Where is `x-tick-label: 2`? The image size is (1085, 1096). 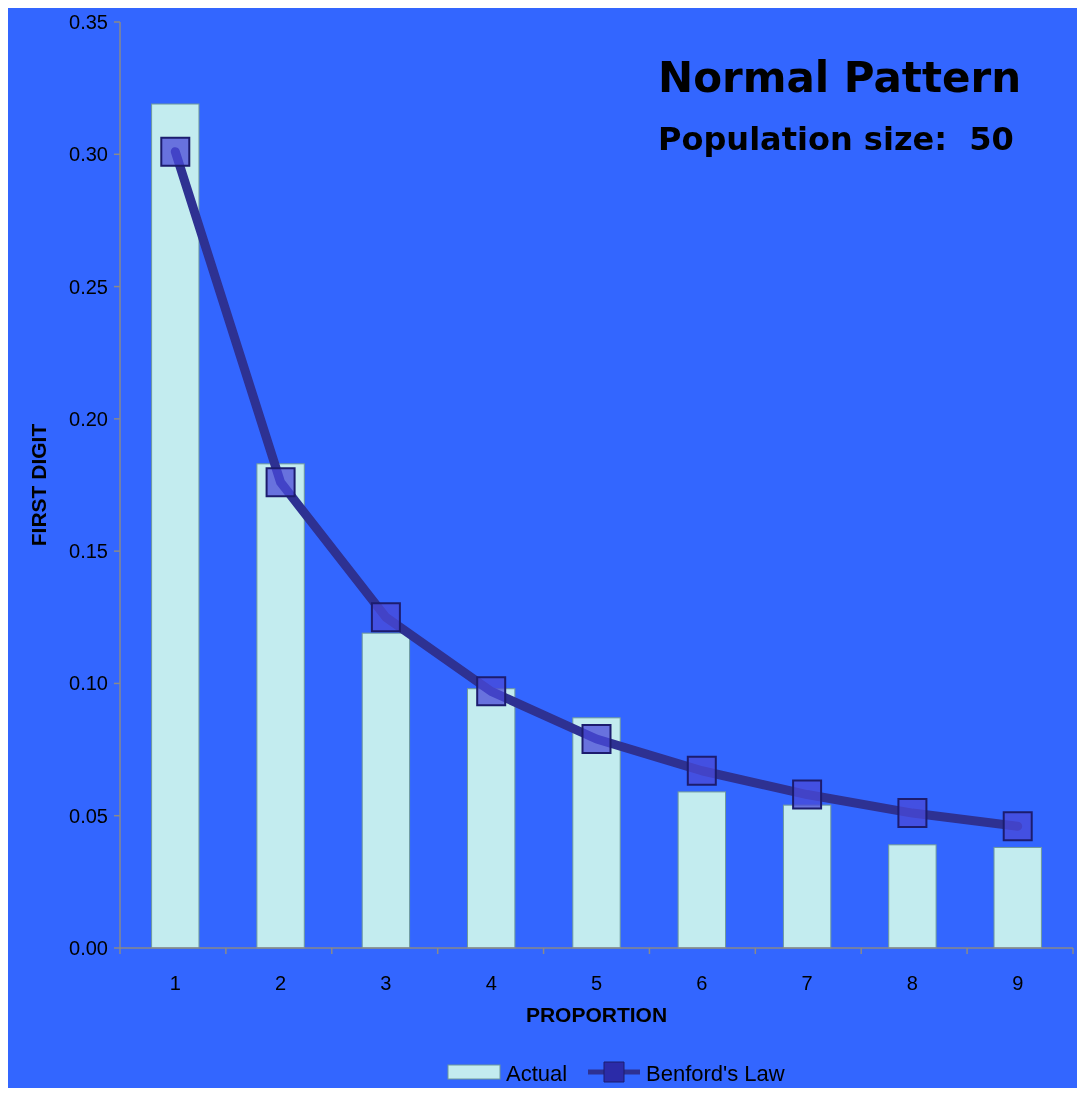 x-tick-label: 2 is located at coordinates (281, 983).